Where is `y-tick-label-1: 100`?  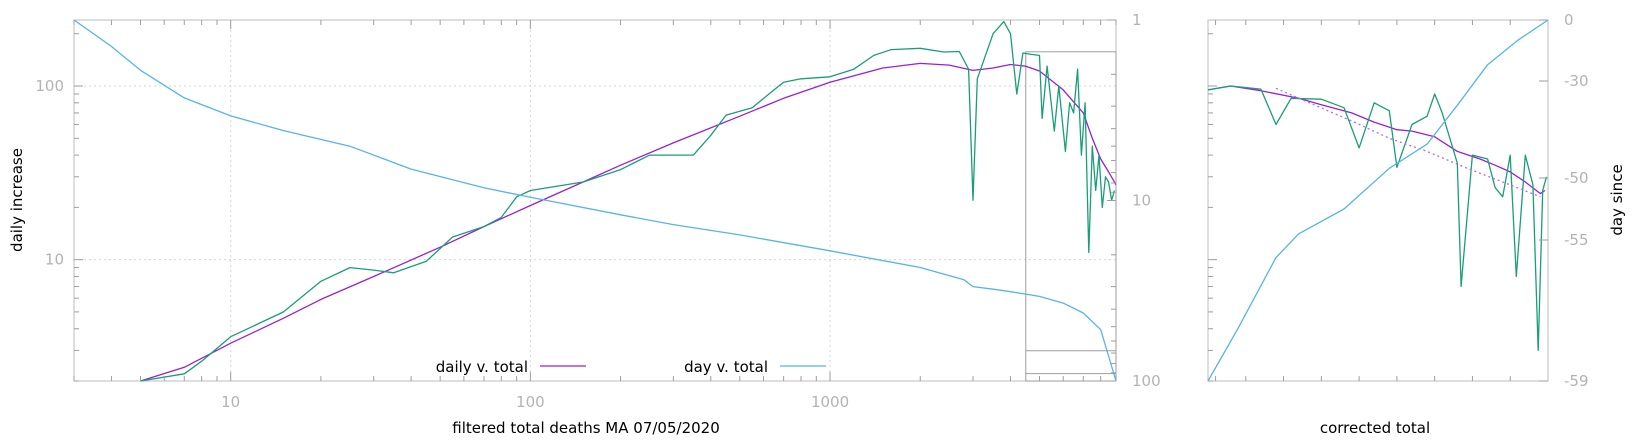 y-tick-label-1: 100 is located at coordinates (49, 86).